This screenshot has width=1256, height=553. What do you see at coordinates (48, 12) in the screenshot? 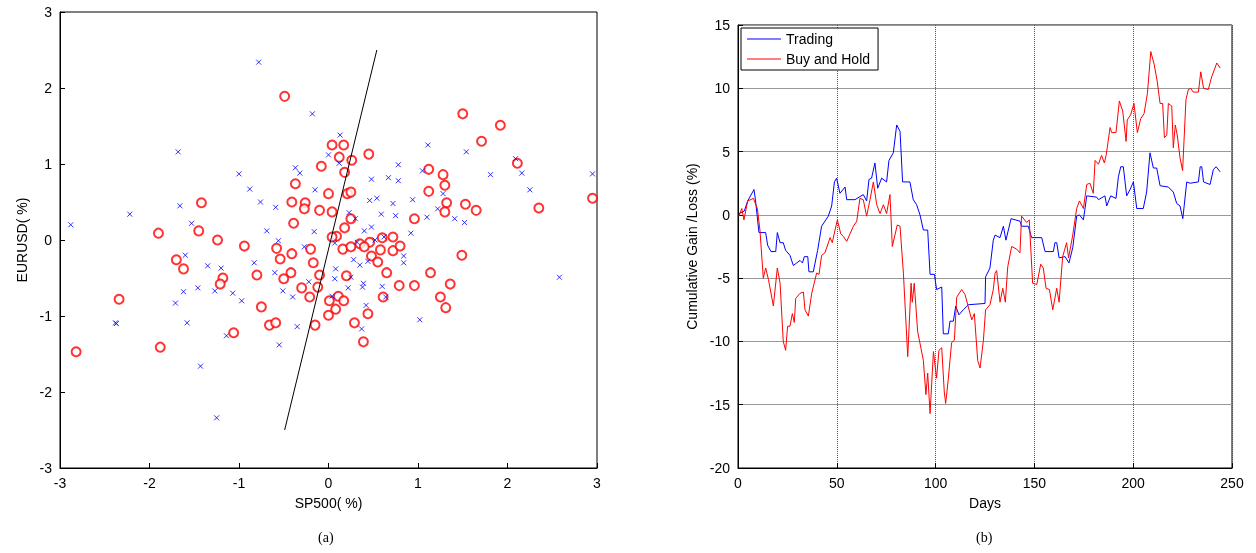
I see `y-tick-label: 3` at bounding box center [48, 12].